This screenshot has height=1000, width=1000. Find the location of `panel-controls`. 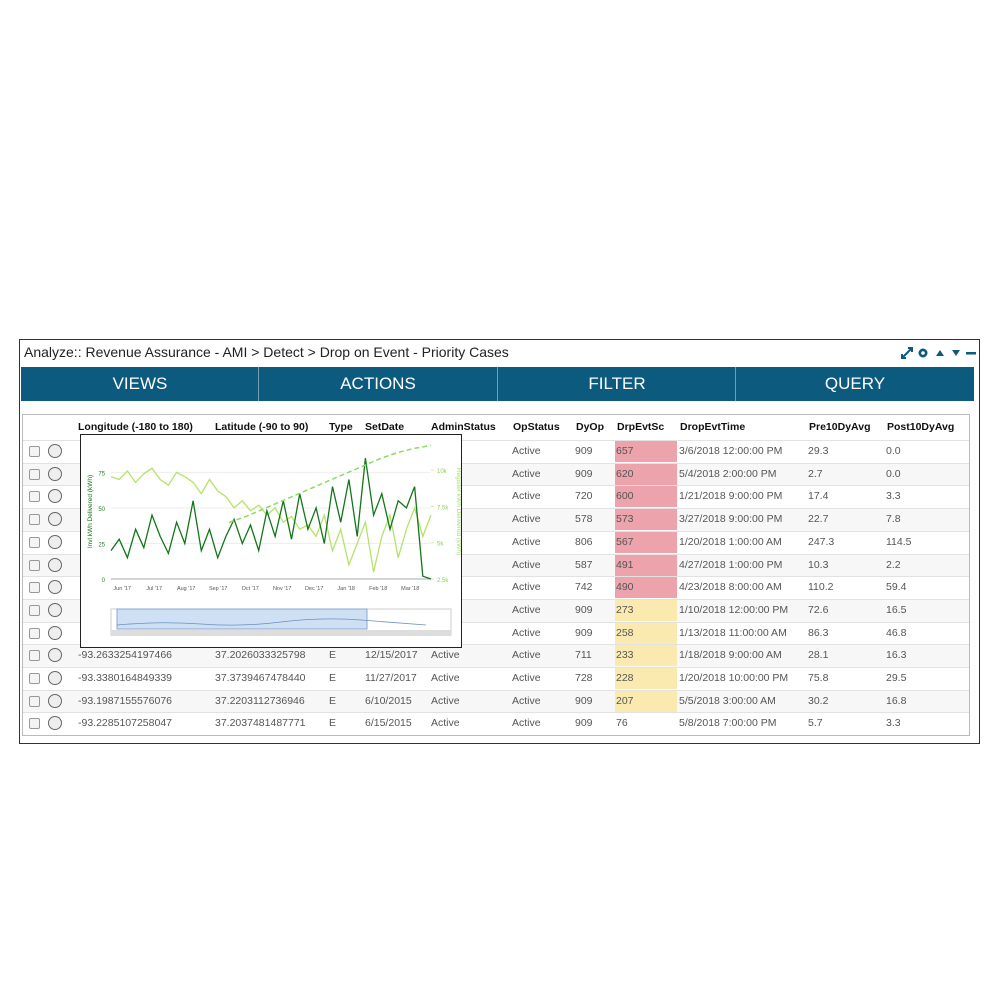

panel-controls is located at coordinates (939, 353).